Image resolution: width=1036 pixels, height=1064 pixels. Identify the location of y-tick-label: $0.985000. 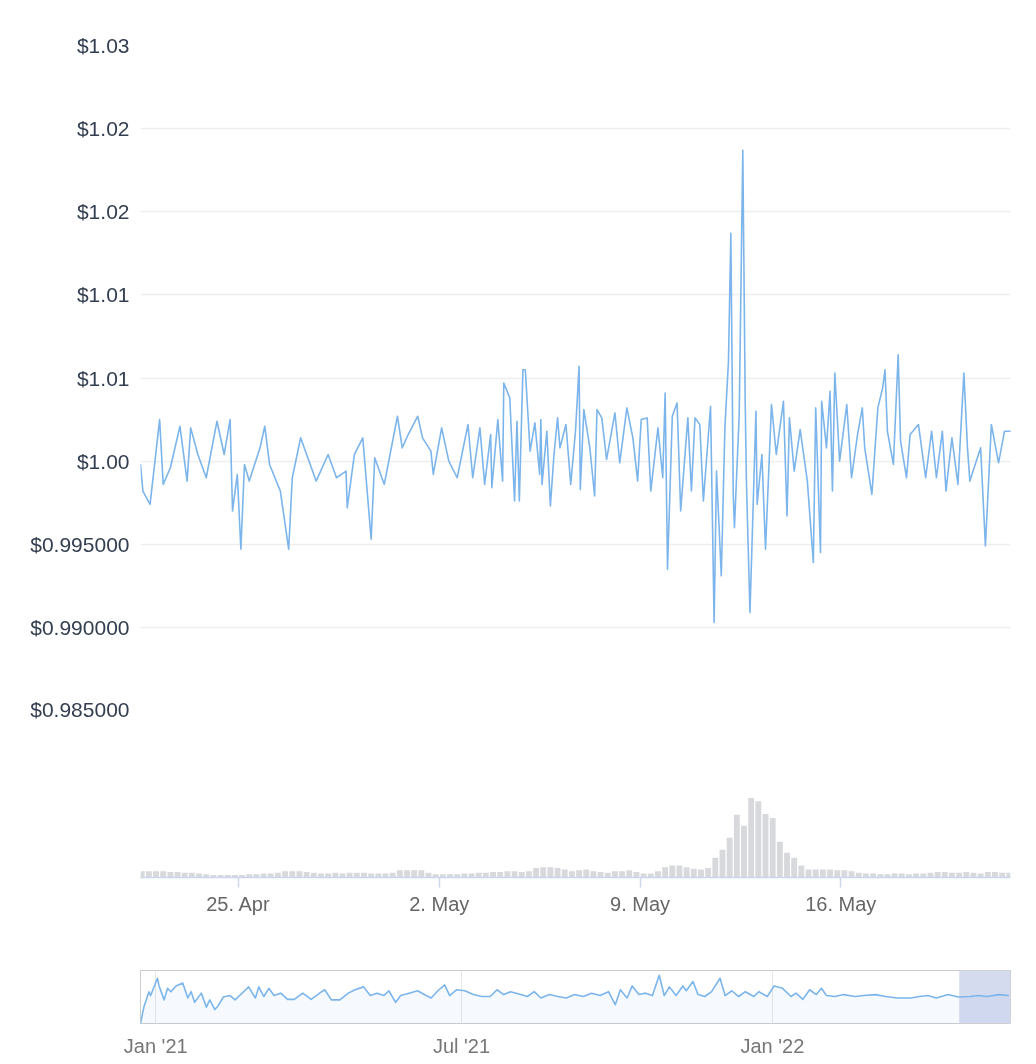
(80, 709).